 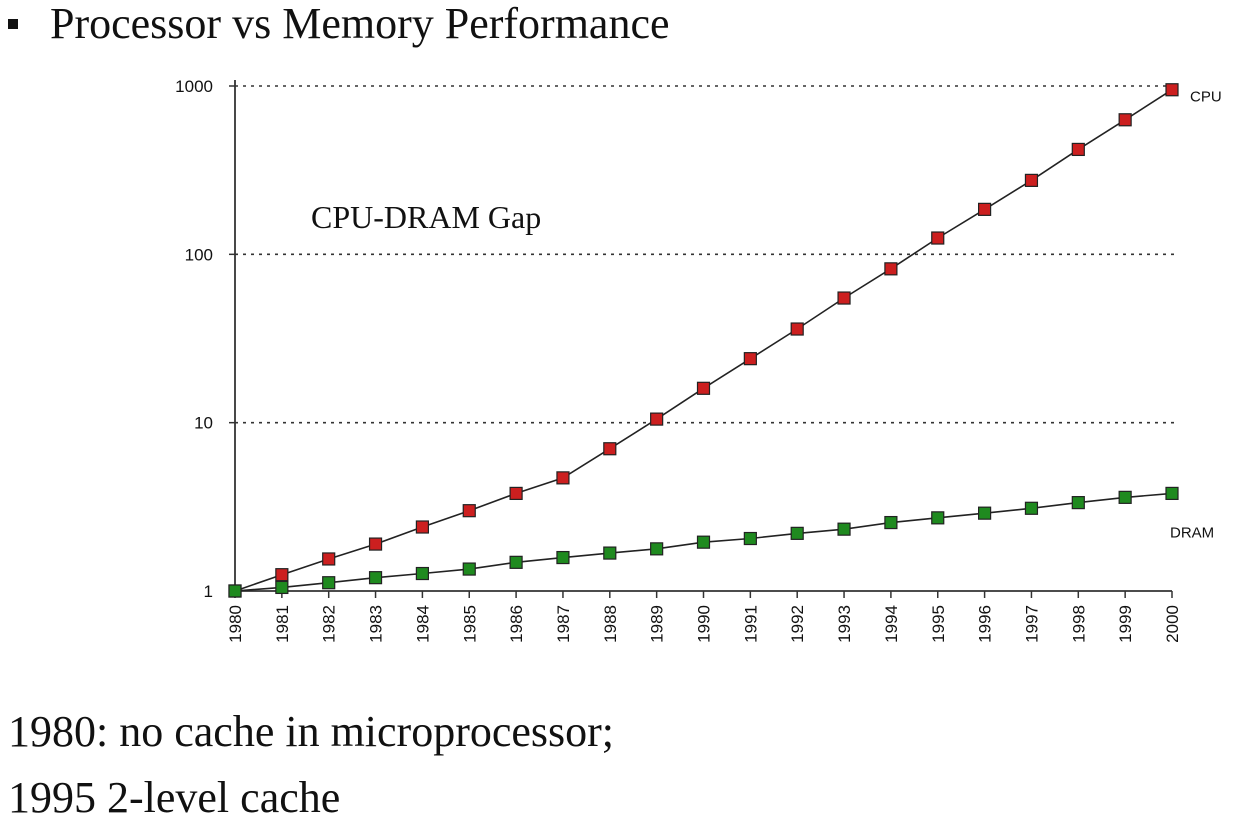 What do you see at coordinates (703, 388) in the screenshot?
I see `cpu-point-1990` at bounding box center [703, 388].